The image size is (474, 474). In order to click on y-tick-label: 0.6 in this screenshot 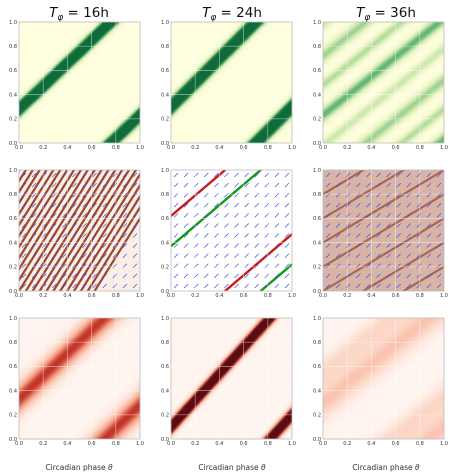, I will do `click(317, 219)`.